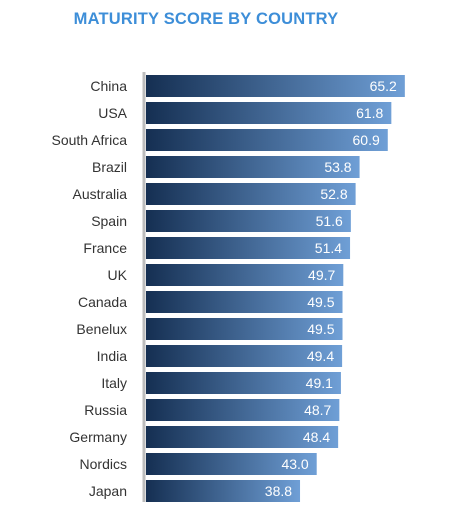 The width and height of the screenshot is (450, 511). I want to click on category-label-australia: Australia, so click(100, 194).